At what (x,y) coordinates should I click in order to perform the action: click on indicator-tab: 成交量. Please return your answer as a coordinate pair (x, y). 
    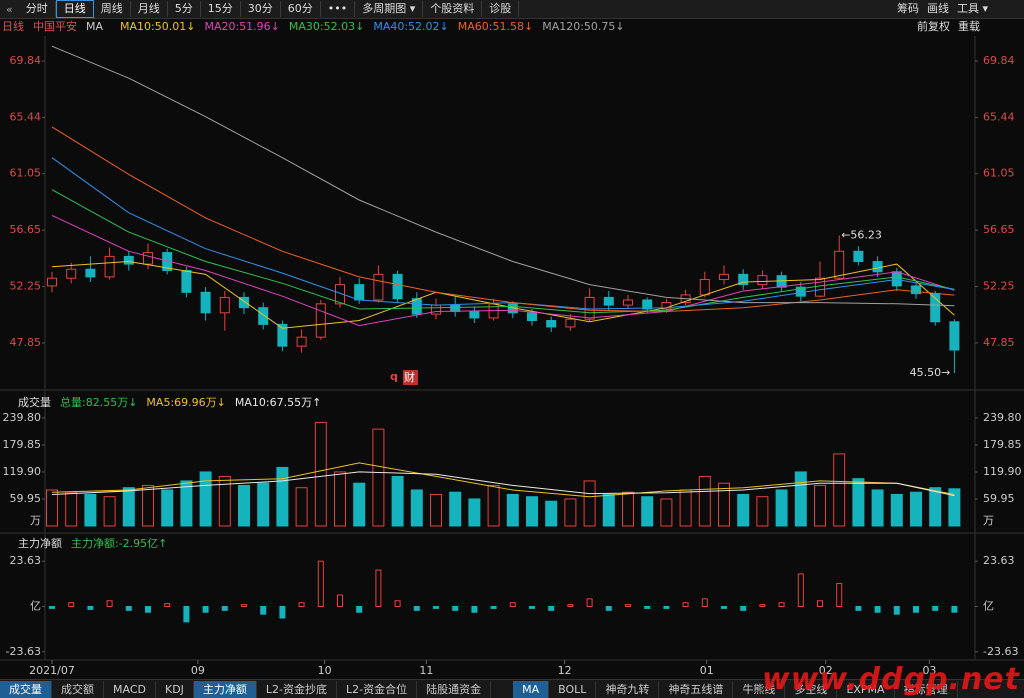
    Looking at the image, I should click on (26, 689).